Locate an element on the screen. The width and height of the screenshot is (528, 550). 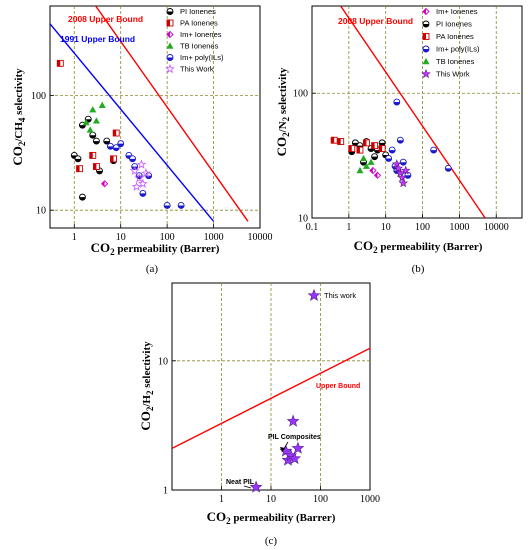
y-axis-label-a: CO2/CH4 selectivity is located at coordinates (18, 117).